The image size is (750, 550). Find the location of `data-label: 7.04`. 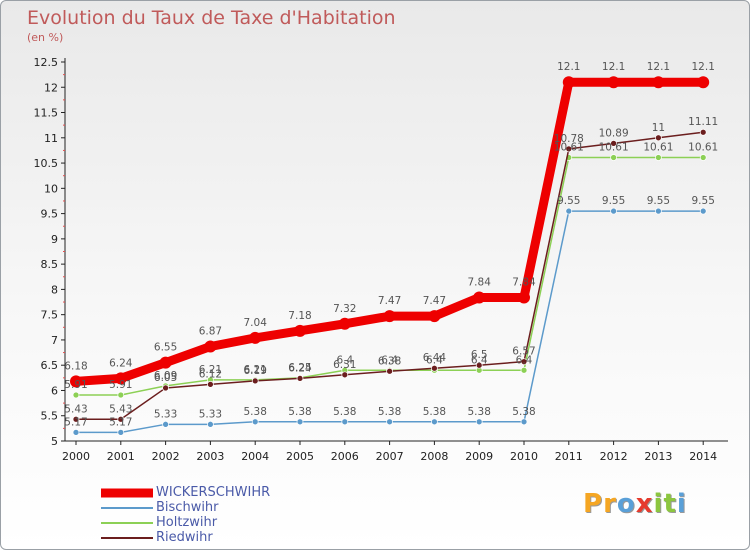

data-label: 7.04 is located at coordinates (256, 323).